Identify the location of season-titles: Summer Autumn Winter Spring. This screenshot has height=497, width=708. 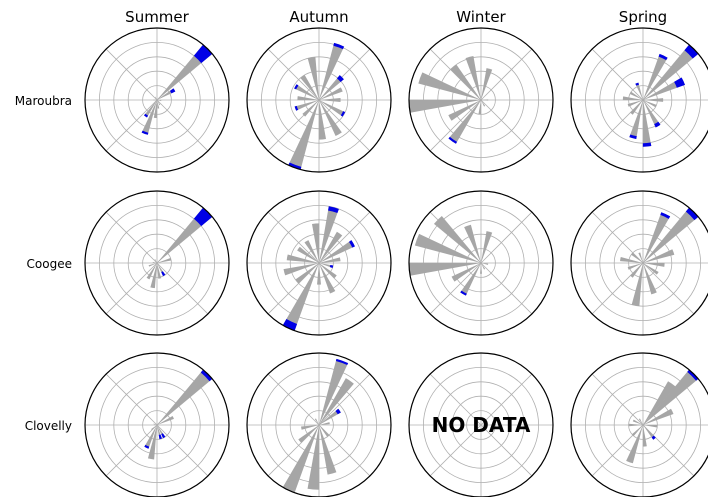
(396, 17).